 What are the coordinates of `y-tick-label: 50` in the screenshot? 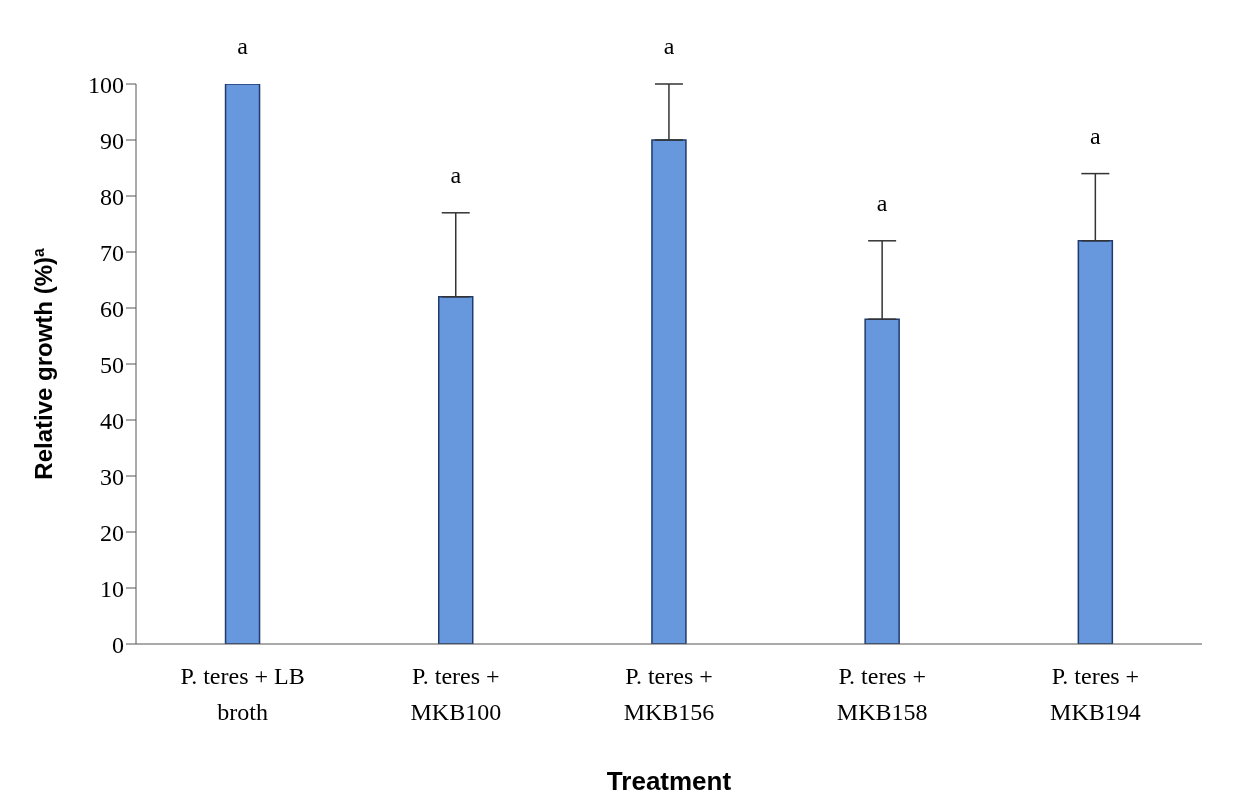 It's located at (112, 364).